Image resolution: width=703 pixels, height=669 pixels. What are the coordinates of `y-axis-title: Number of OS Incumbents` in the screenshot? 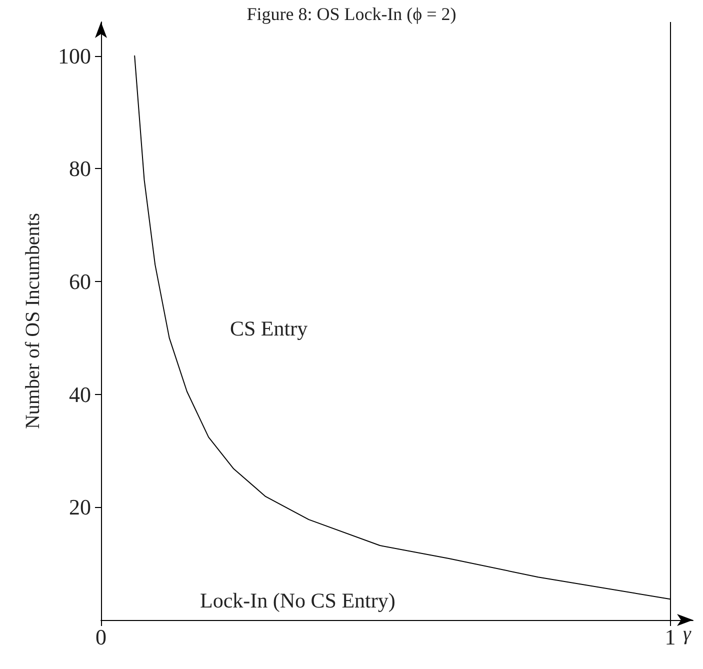 It's located at (33, 321).